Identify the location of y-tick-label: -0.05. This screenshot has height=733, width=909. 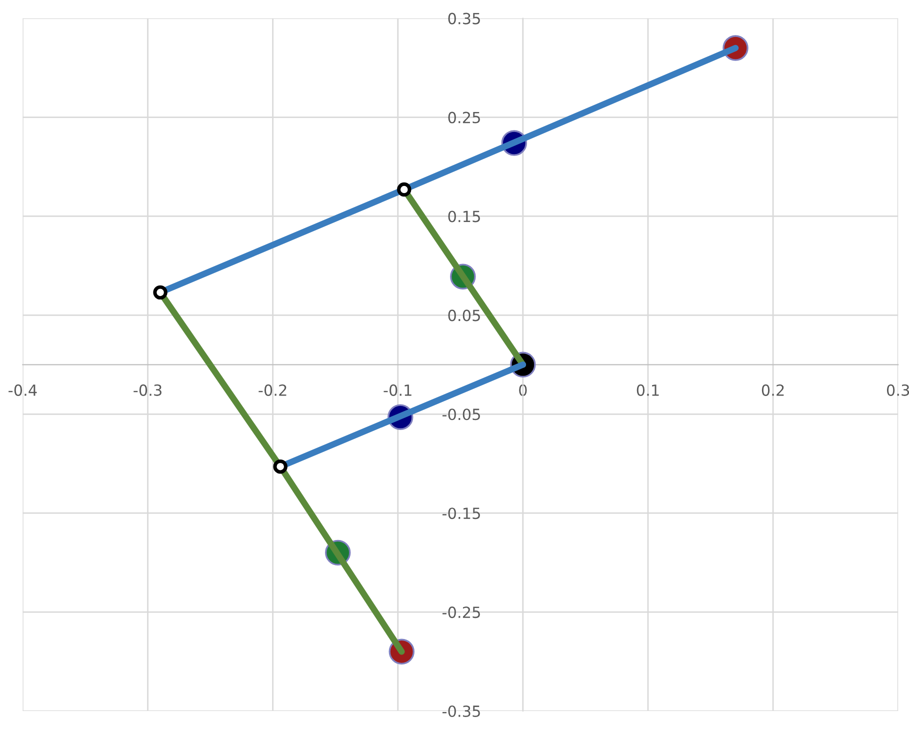
(461, 414).